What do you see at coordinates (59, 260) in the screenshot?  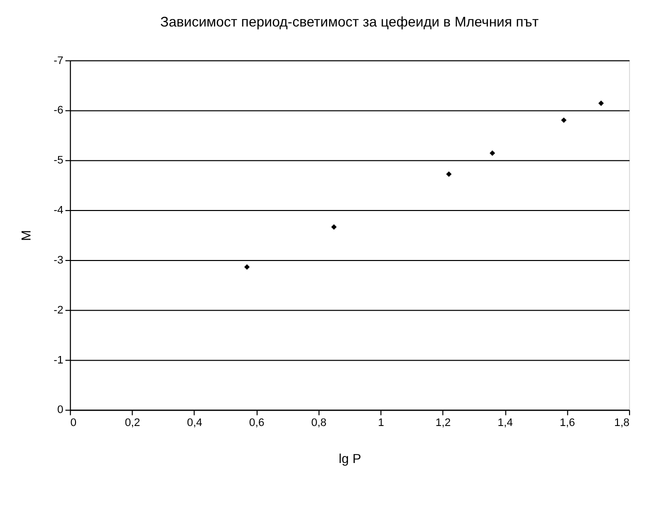 I see `y-tick-label: -3` at bounding box center [59, 260].